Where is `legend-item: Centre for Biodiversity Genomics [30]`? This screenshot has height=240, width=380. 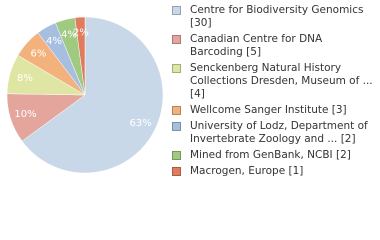 legend-item: Centre for Biodiversity Genomics [30] is located at coordinates (275, 17).